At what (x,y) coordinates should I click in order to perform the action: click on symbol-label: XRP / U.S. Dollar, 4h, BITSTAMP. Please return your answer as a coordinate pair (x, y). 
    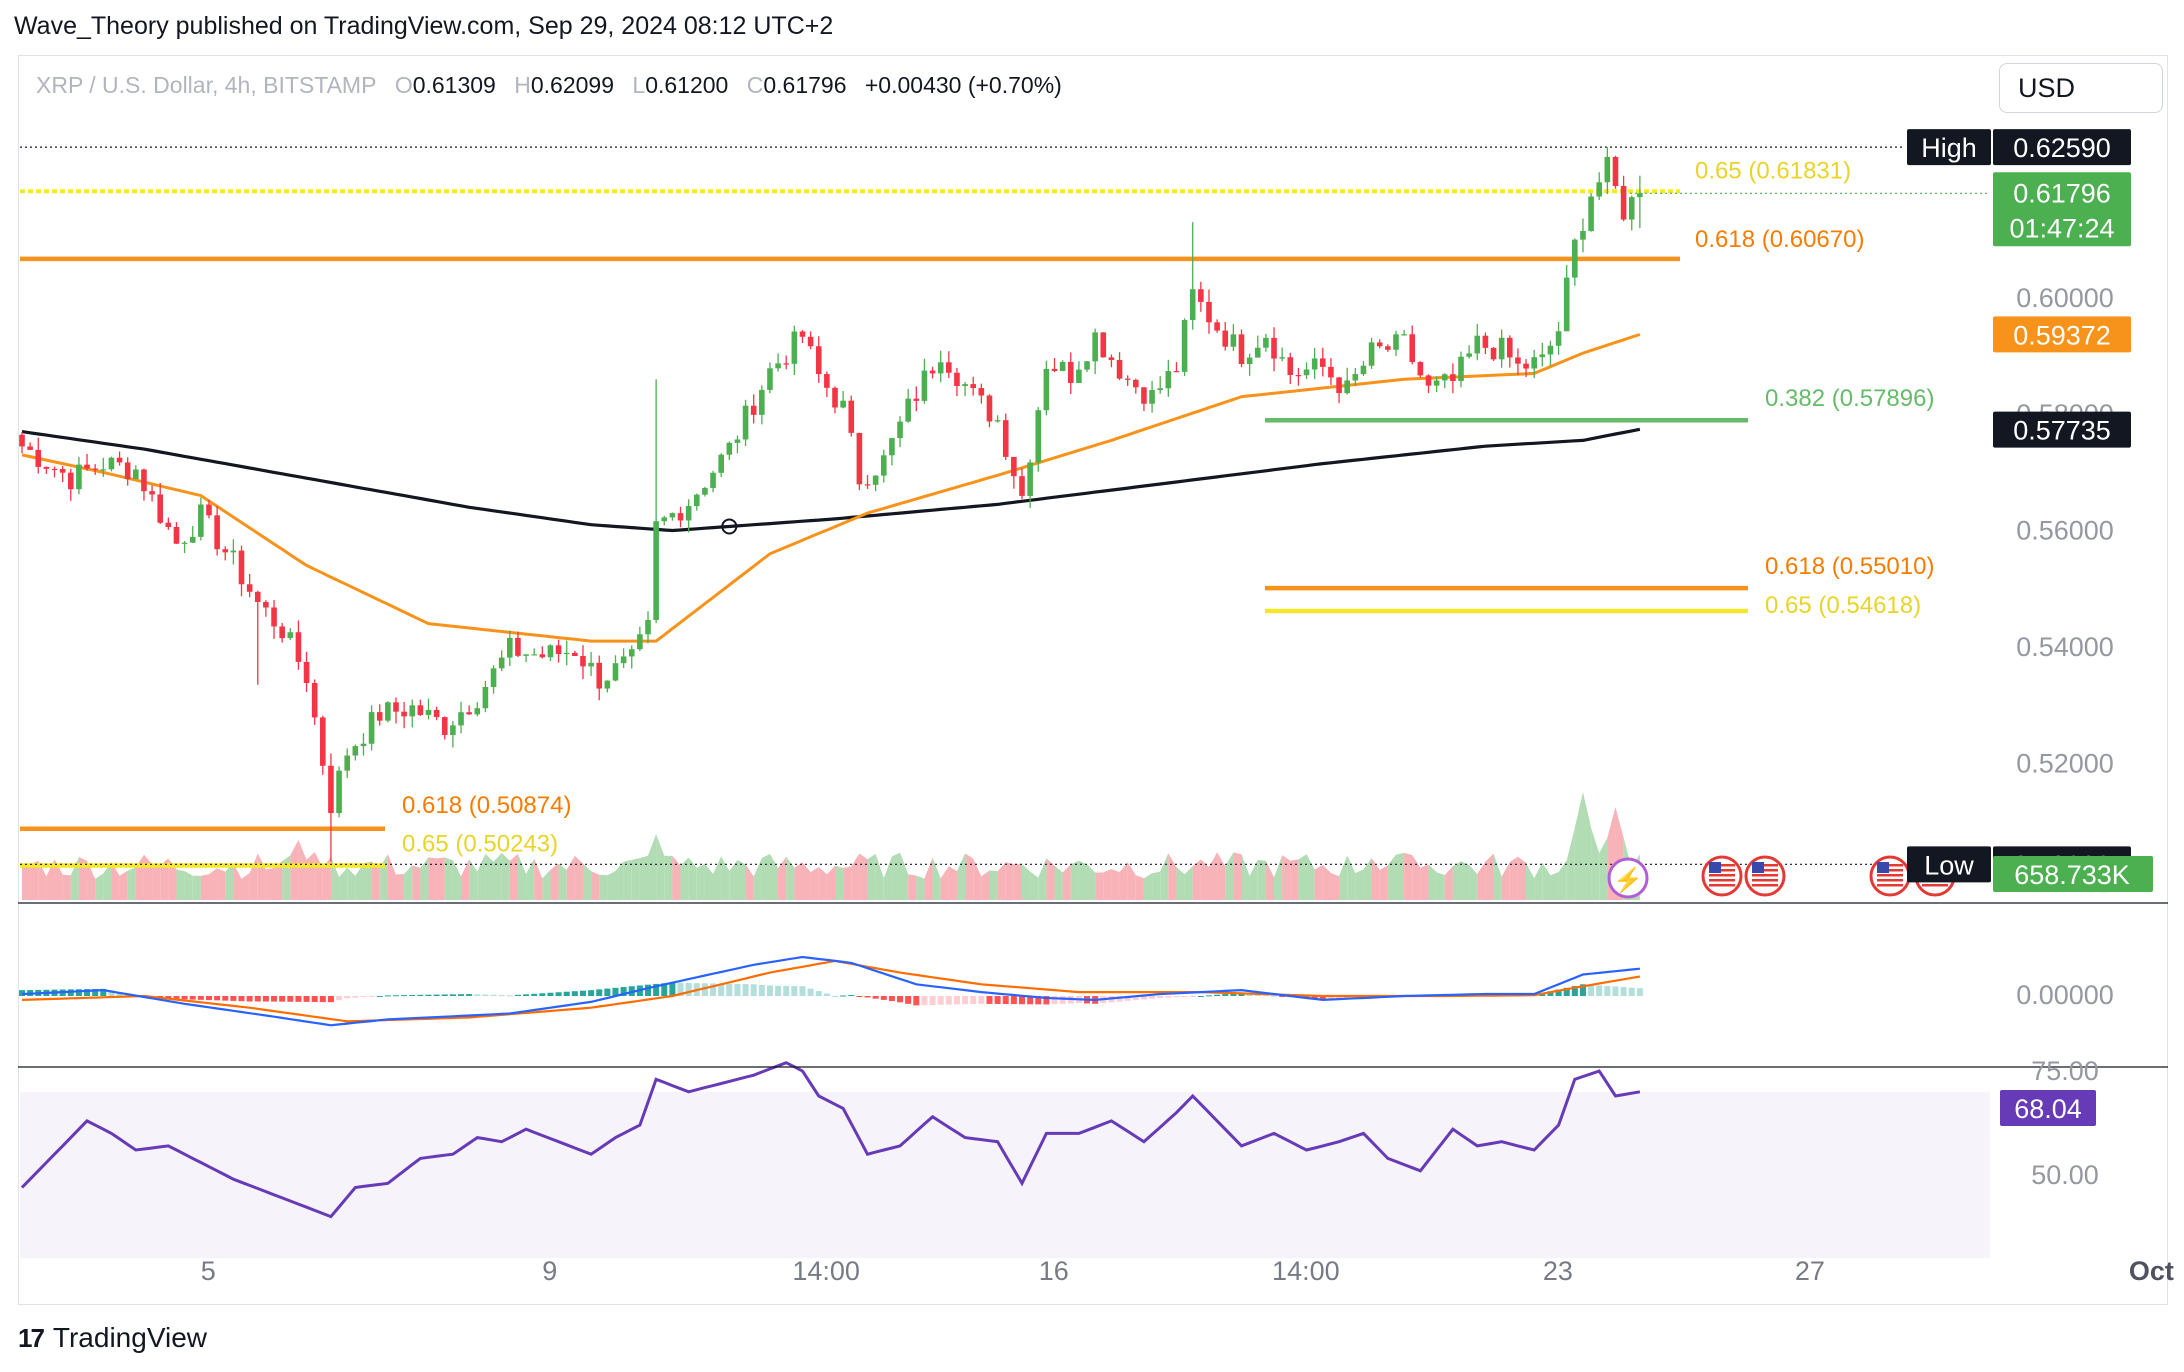
    Looking at the image, I should click on (206, 85).